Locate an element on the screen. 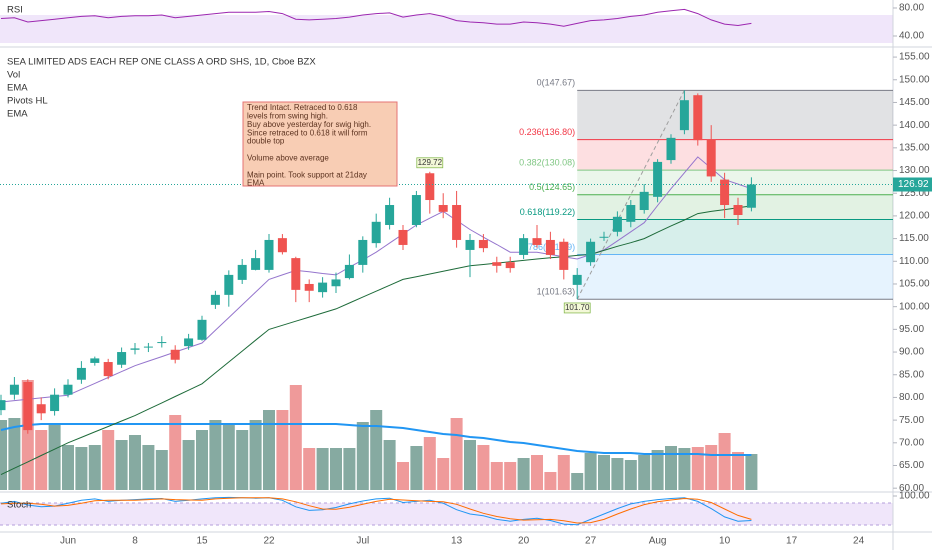 The width and height of the screenshot is (932, 550). y-tick-label: 115.00 is located at coordinates (914, 238).